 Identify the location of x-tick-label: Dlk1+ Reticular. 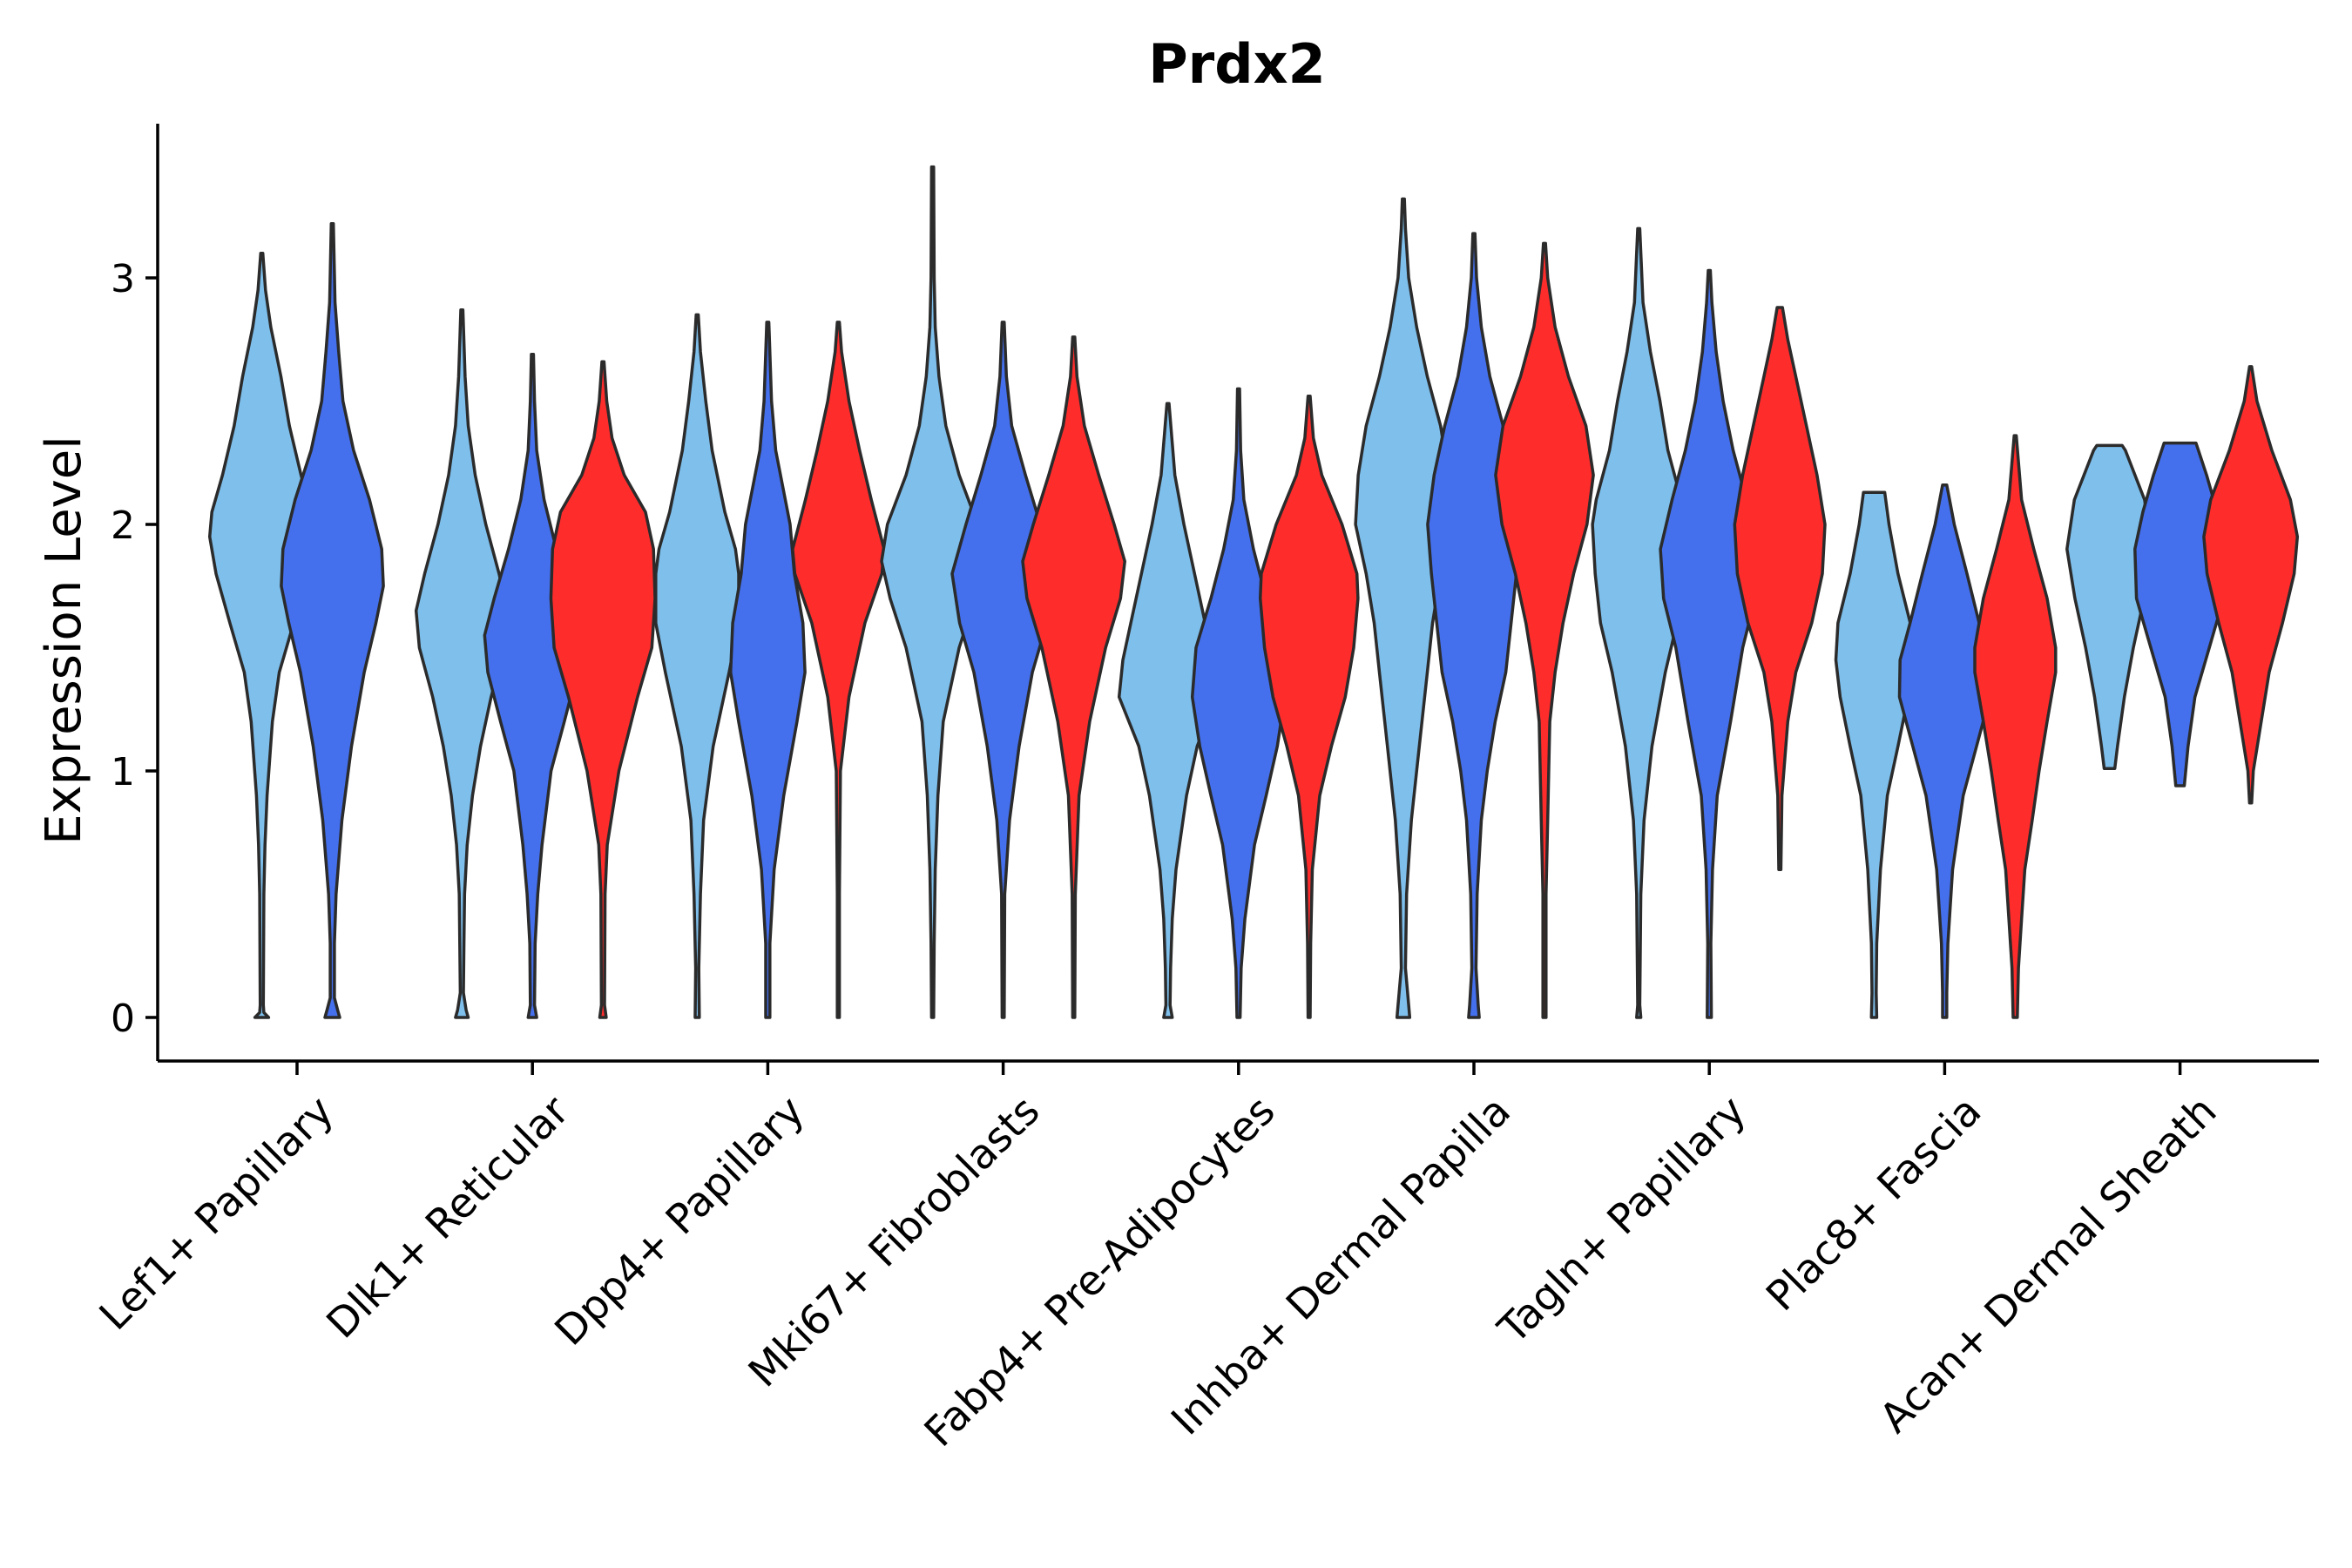
(448, 1217).